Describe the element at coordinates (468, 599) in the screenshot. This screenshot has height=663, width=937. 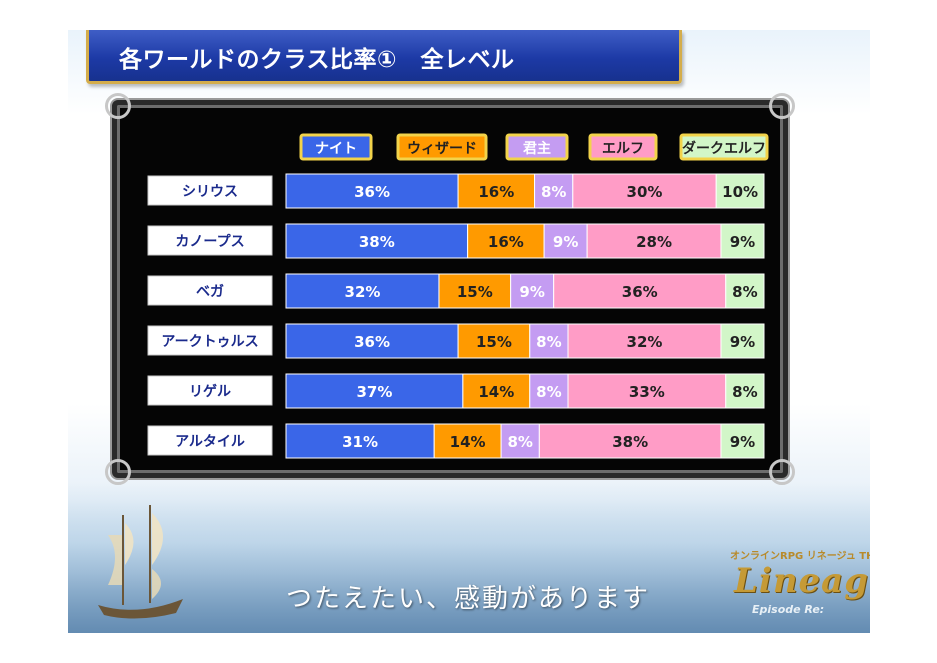
I see `slogan-text: つたえたい、感動があります` at that location.